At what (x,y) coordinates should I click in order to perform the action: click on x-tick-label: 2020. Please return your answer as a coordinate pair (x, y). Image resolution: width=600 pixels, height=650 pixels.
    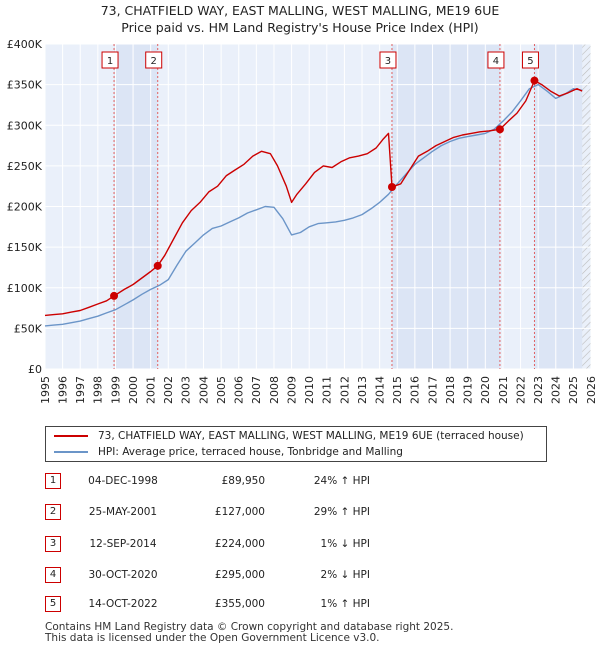
    Looking at the image, I should click on (485, 390).